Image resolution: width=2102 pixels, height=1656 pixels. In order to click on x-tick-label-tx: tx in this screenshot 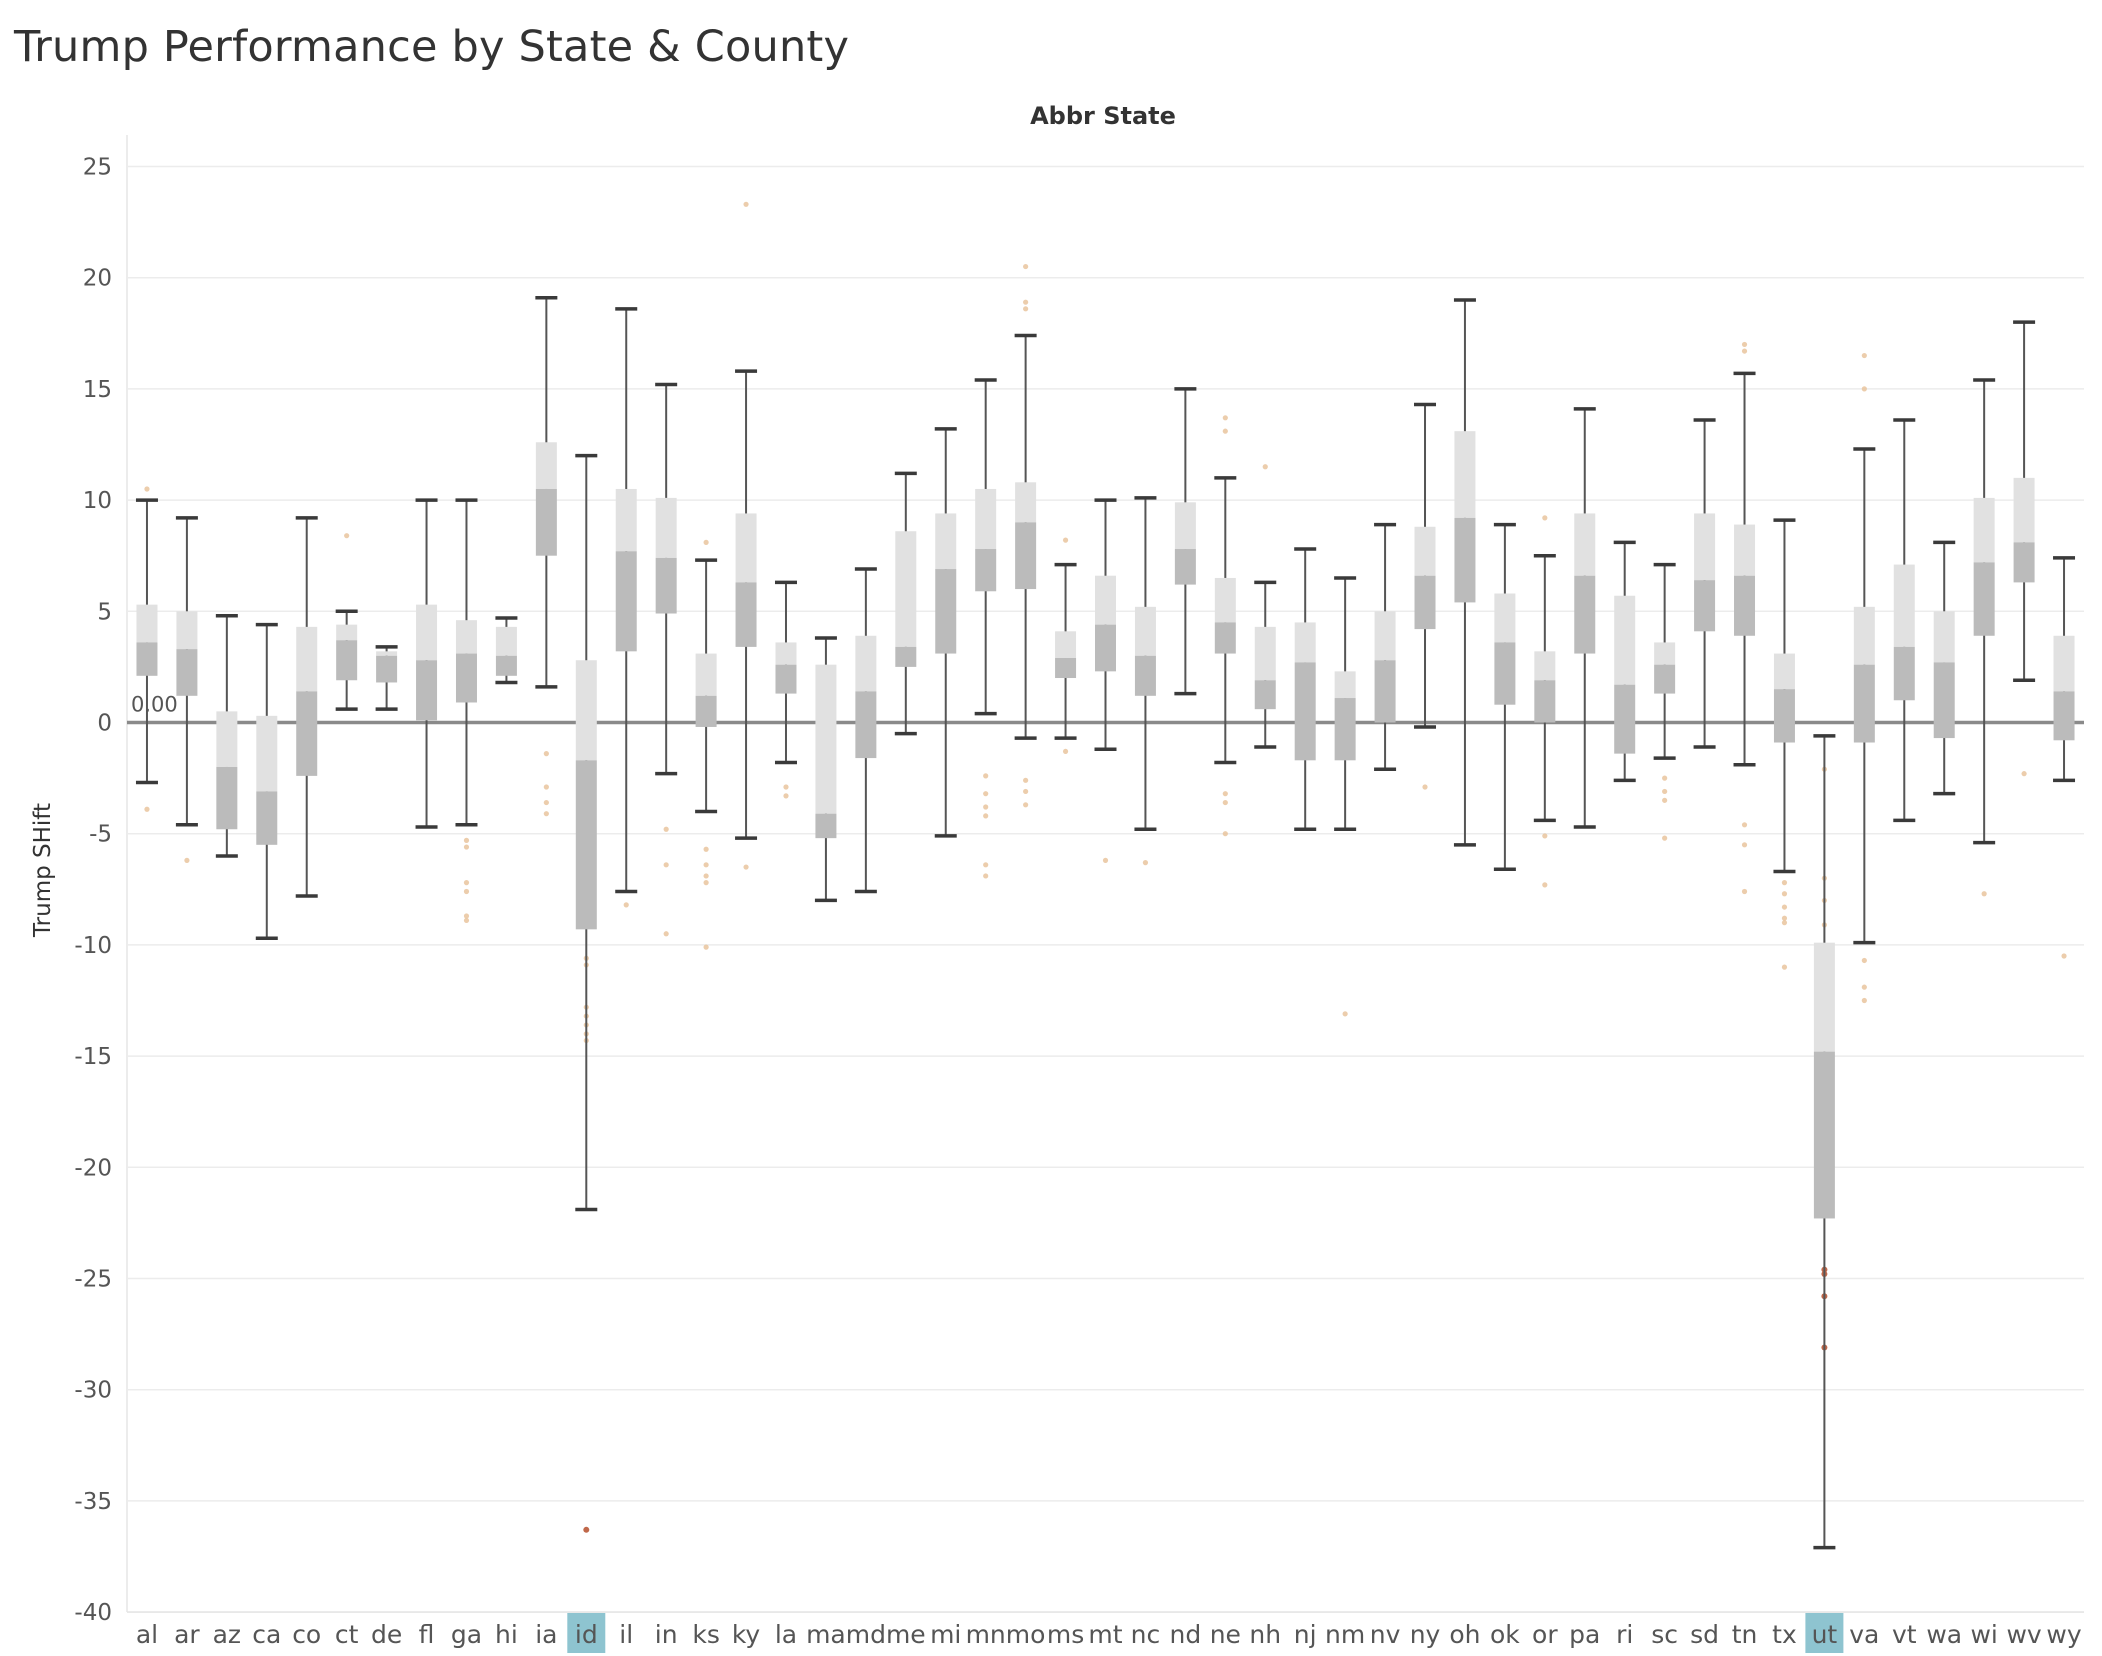, I will do `click(1784, 1634)`.